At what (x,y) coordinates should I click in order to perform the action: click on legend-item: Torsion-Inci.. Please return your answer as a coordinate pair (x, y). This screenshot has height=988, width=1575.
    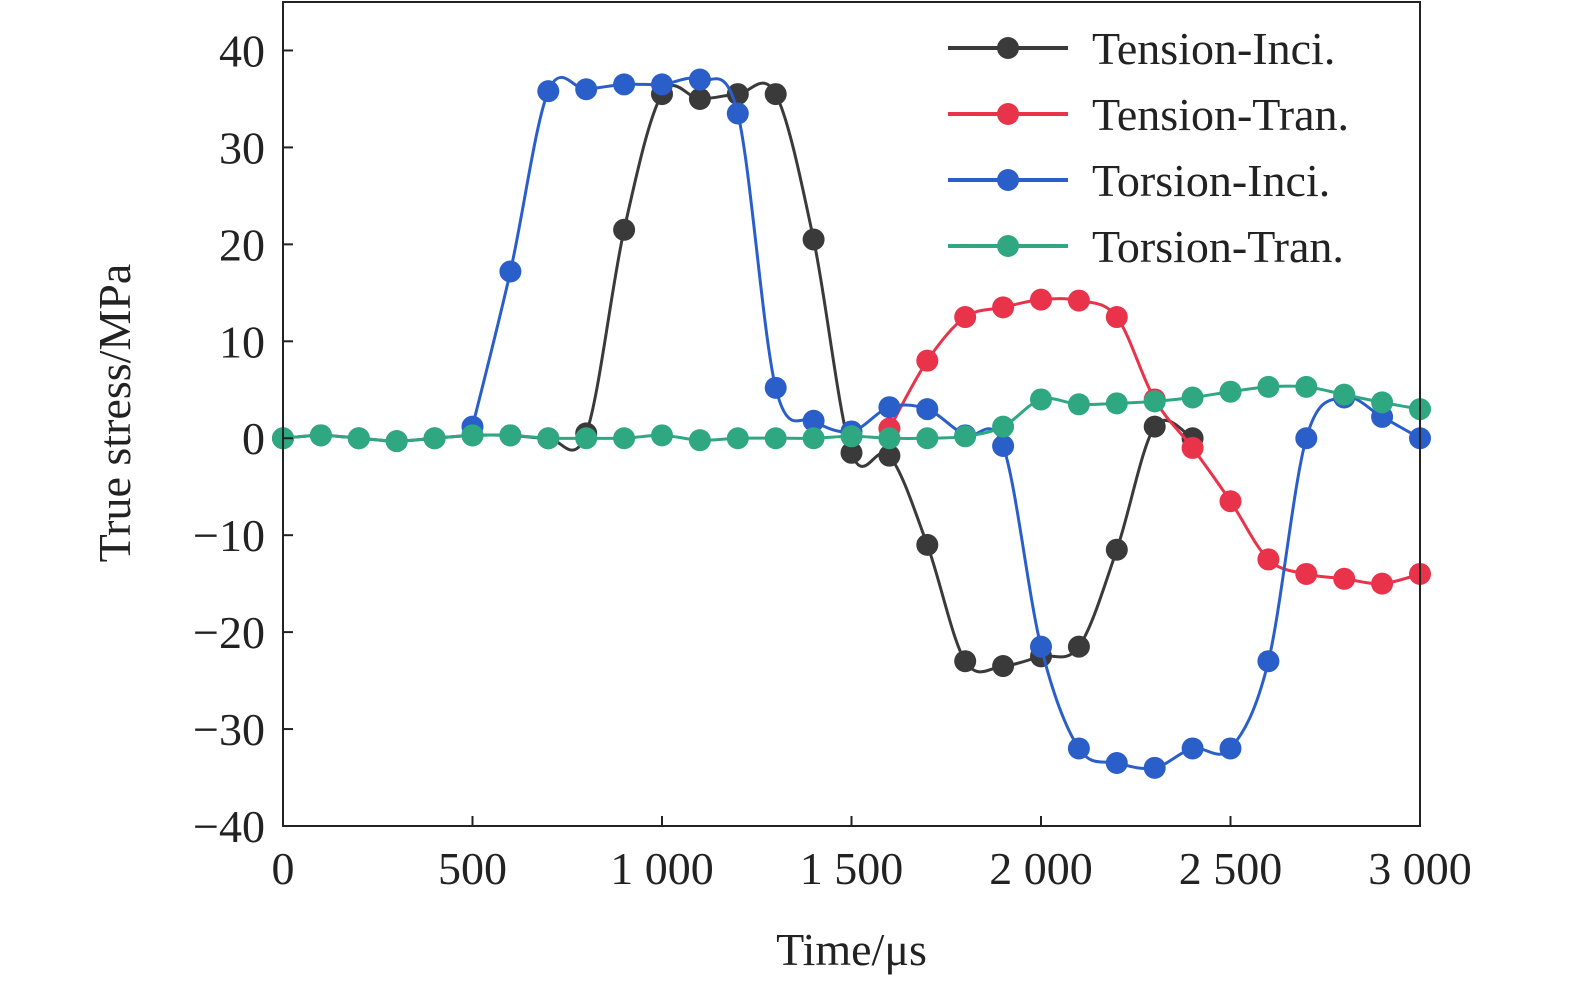
    Looking at the image, I should click on (1139, 180).